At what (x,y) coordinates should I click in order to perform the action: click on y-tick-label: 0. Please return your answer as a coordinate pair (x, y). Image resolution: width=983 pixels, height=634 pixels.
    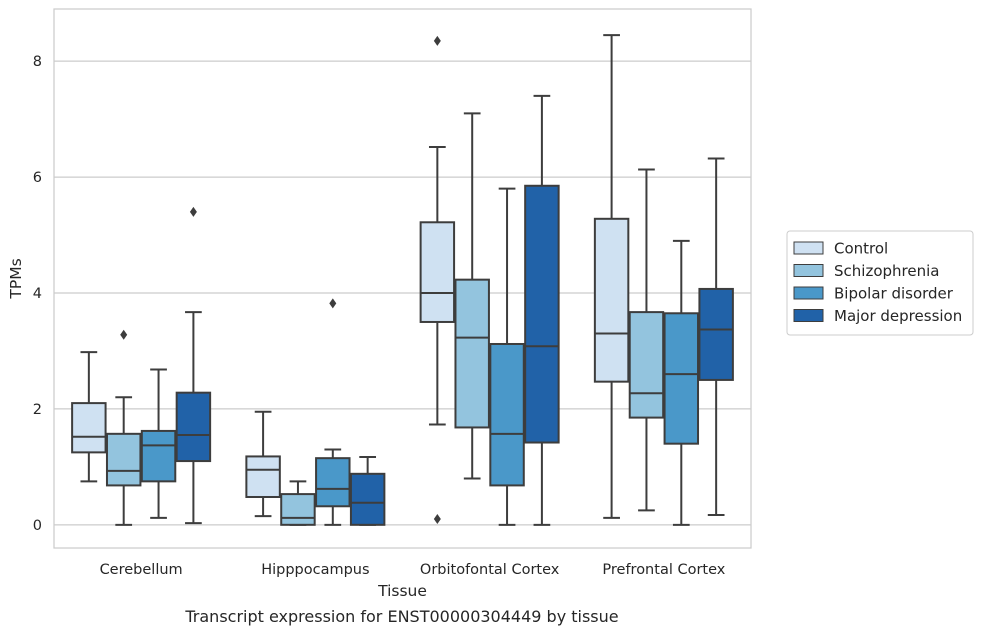
    Looking at the image, I should click on (37, 526).